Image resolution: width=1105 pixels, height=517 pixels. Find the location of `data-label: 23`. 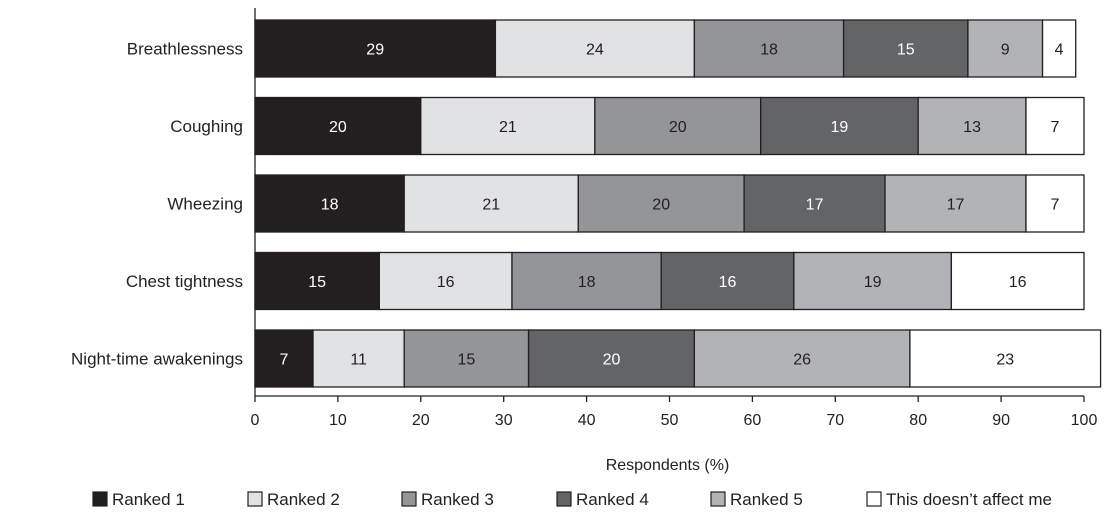

data-label: 23 is located at coordinates (1005, 360).